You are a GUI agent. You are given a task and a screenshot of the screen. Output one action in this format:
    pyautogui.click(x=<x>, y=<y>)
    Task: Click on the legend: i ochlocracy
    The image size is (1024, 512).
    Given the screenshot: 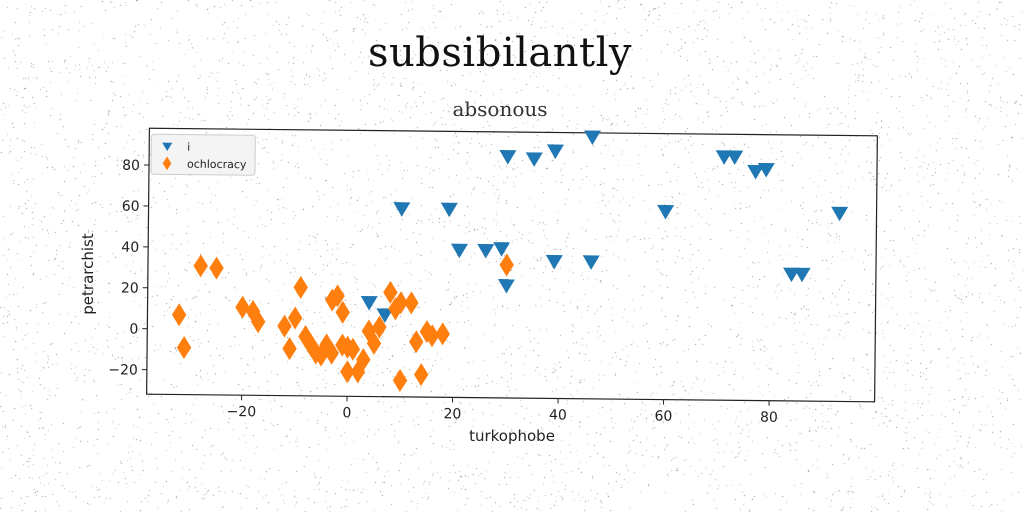 What is the action you would take?
    pyautogui.click(x=203, y=154)
    